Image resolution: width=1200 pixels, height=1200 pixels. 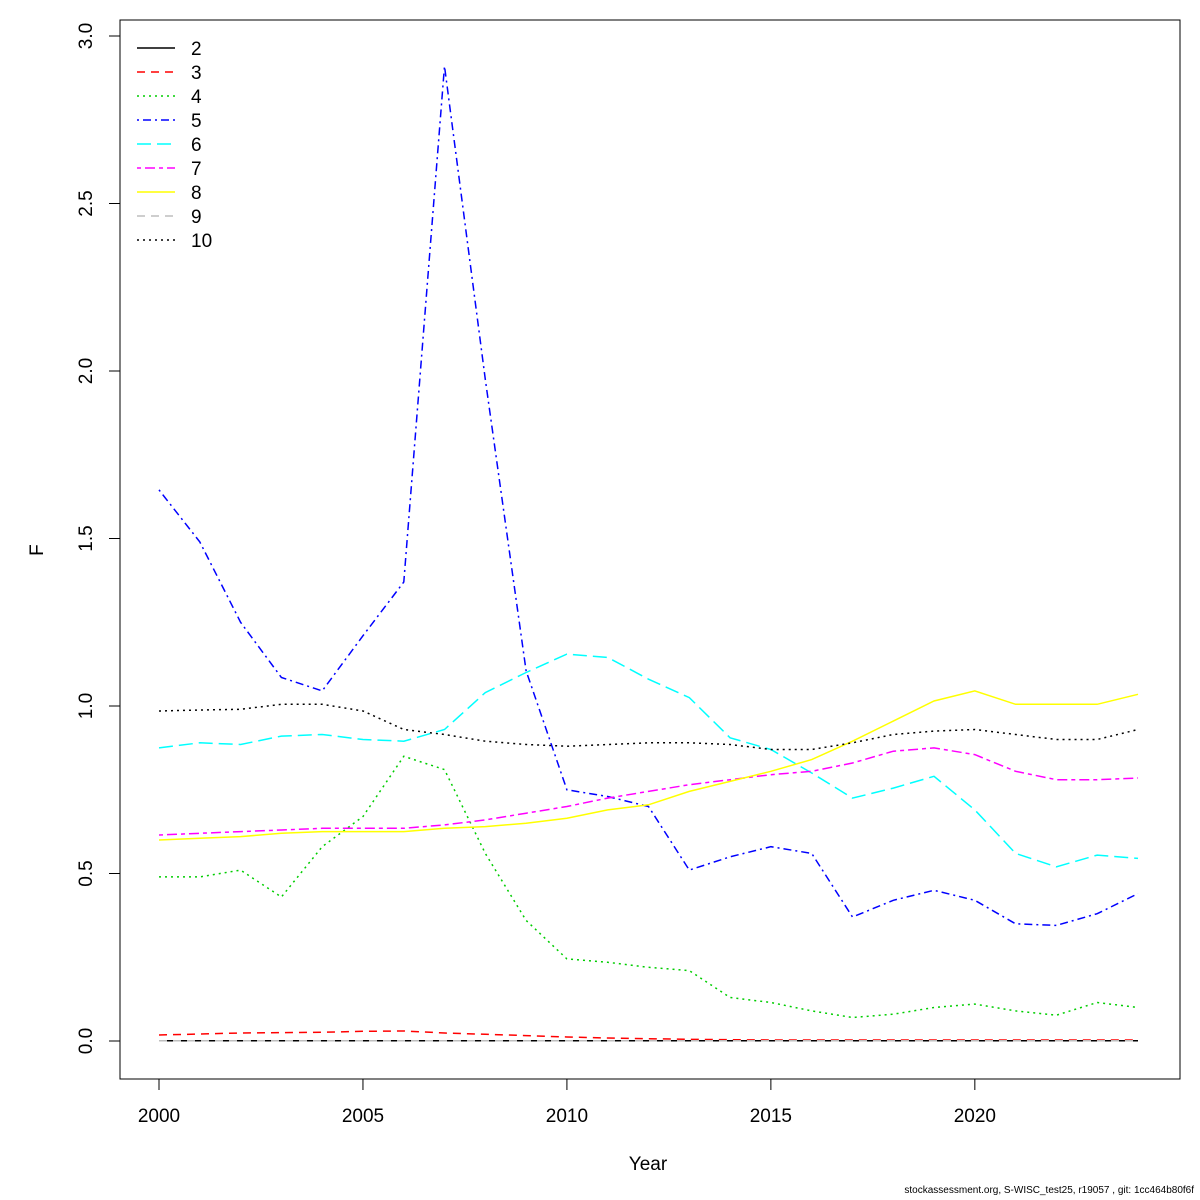 I want to click on y-tick-label-2.5: 2.5, so click(x=86, y=203).